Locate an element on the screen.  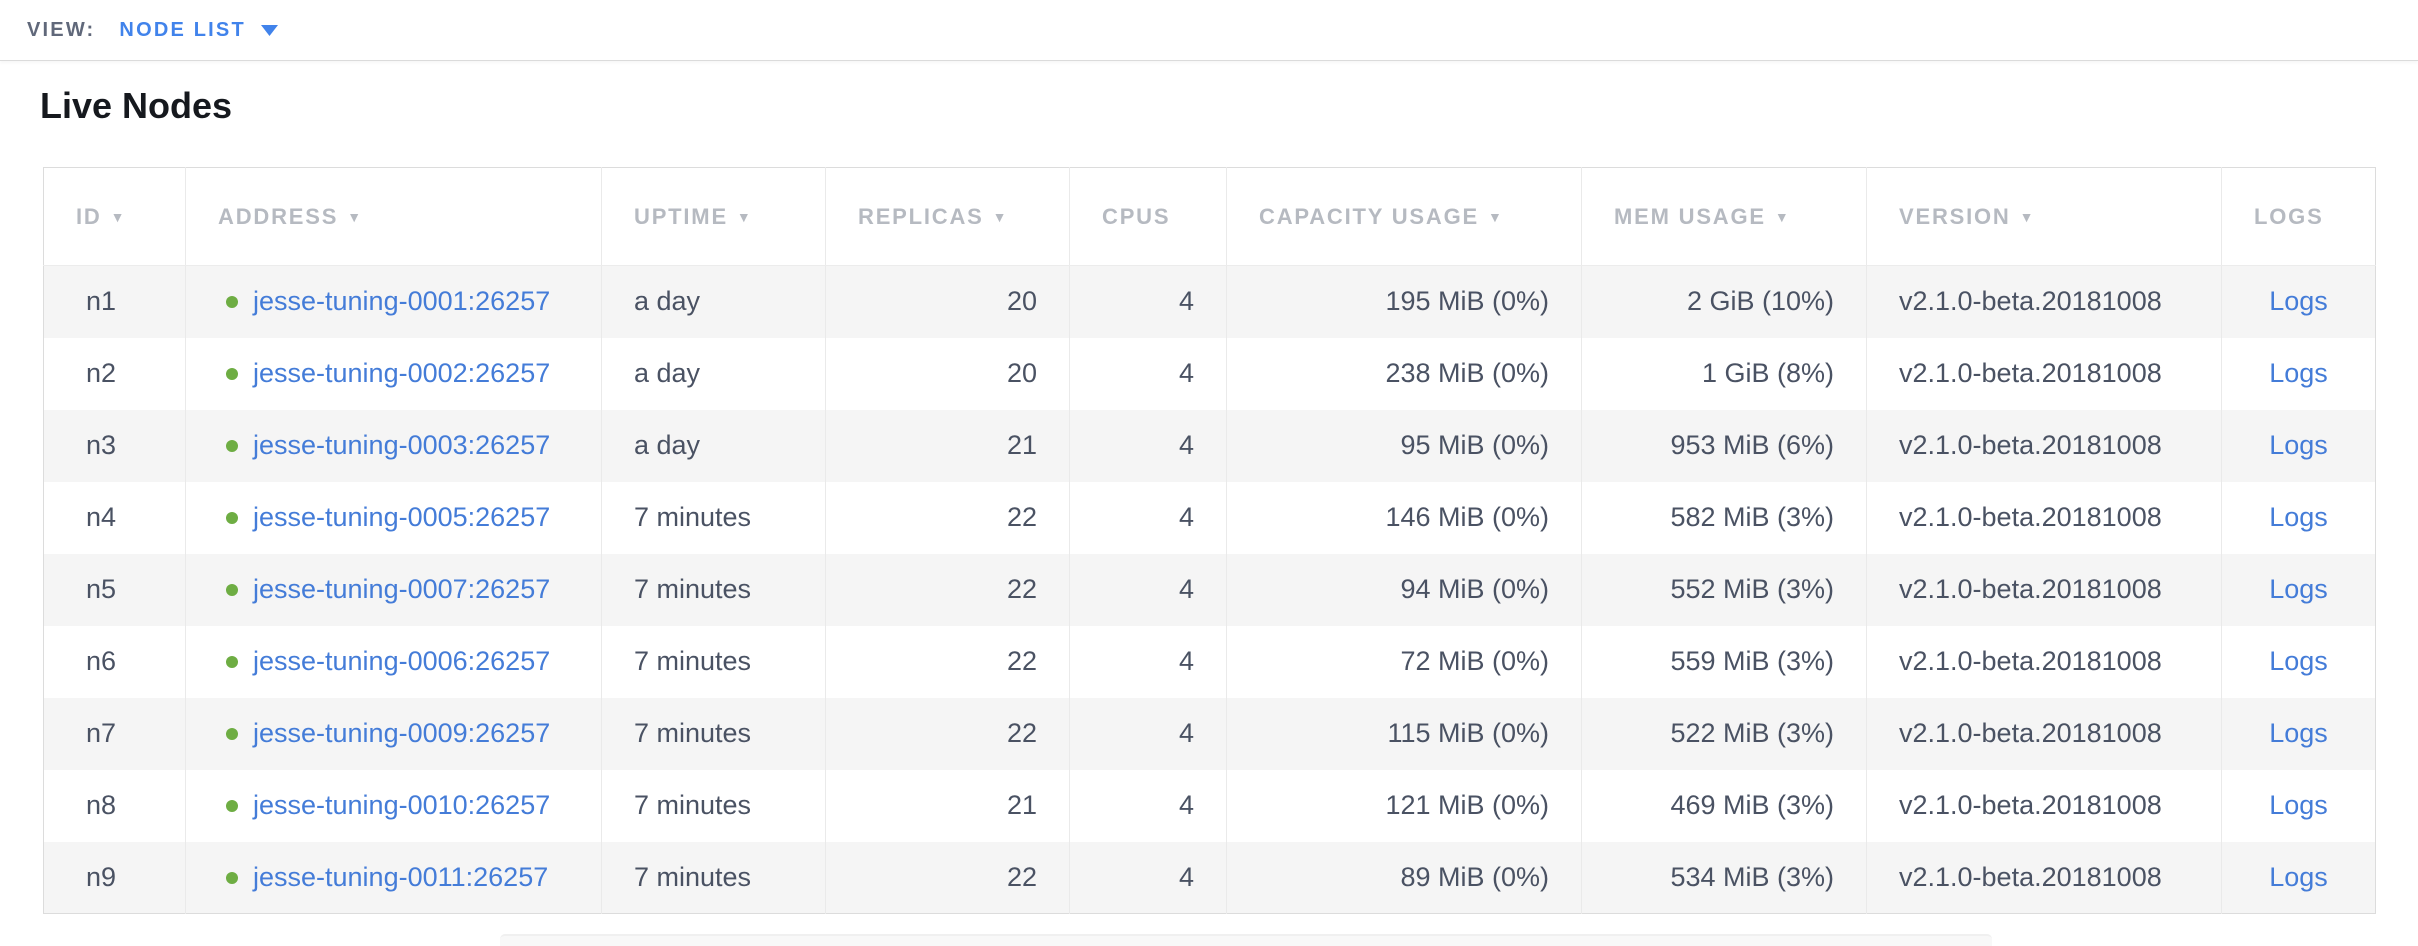
node-id-cell: n1 is located at coordinates (114, 301).